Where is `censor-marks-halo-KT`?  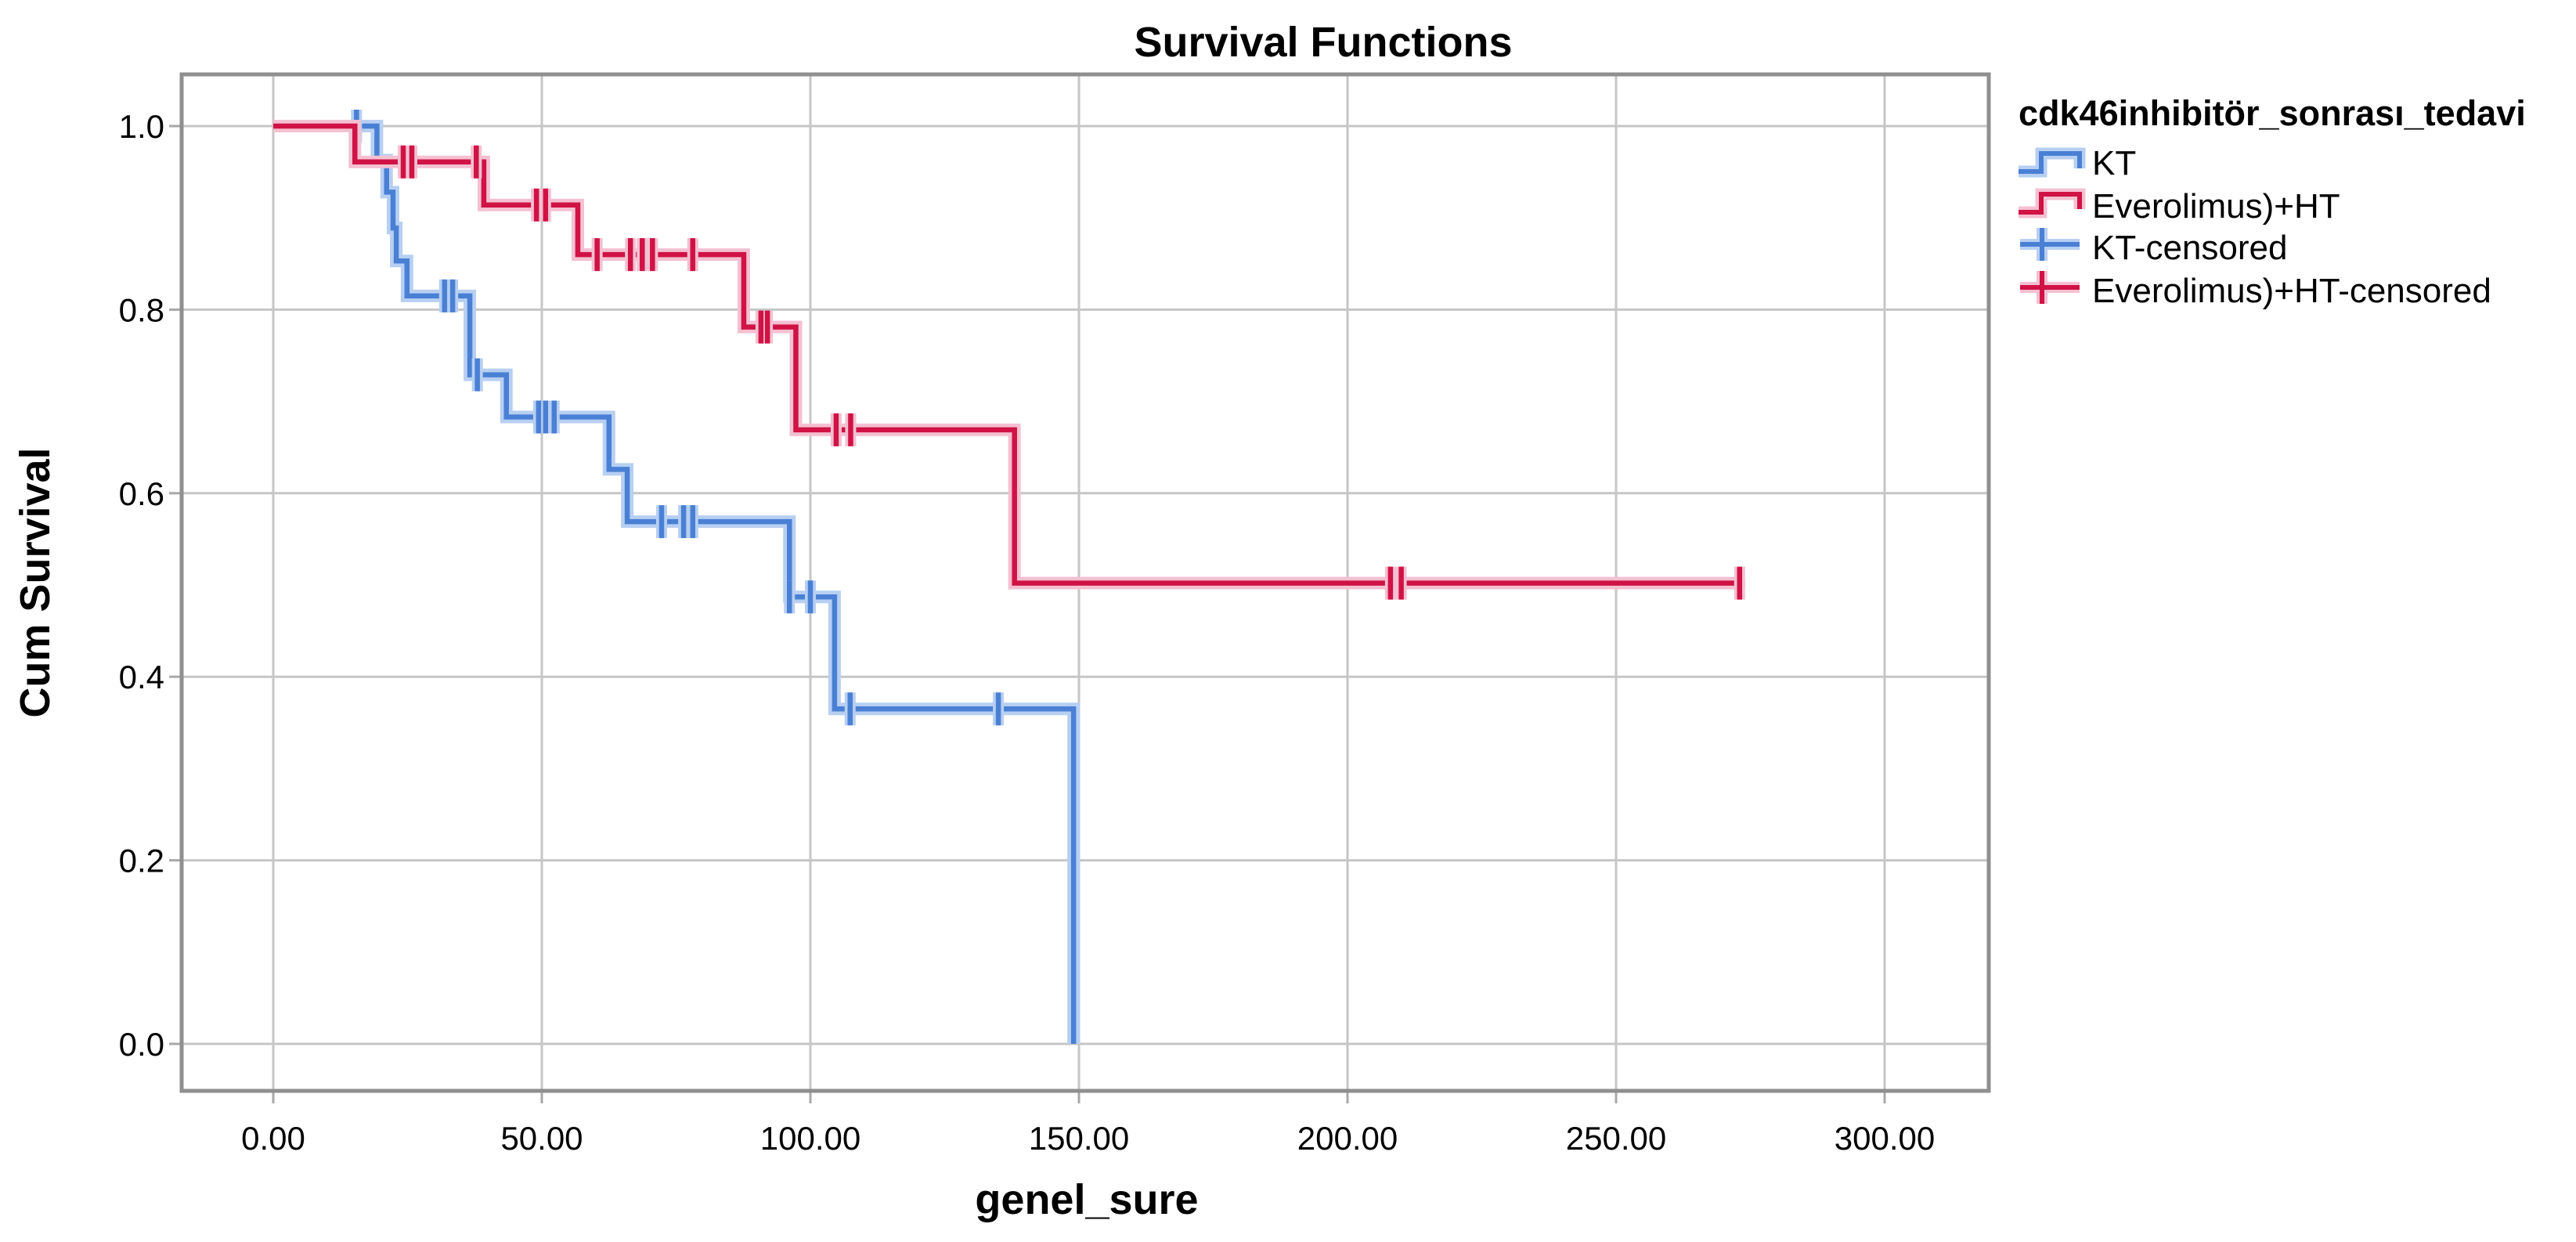
censor-marks-halo-KT is located at coordinates (678, 418).